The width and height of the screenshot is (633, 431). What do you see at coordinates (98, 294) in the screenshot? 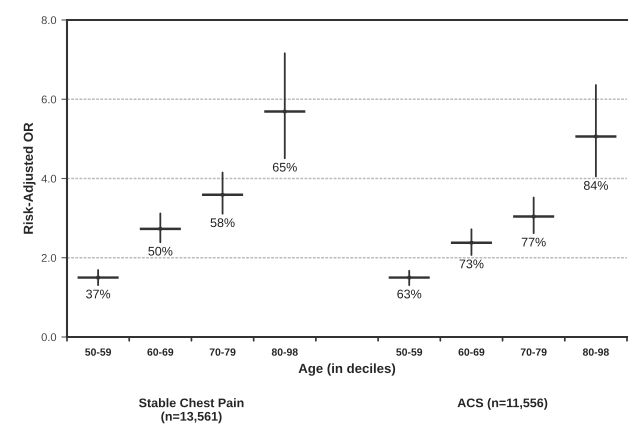
I see `annotation: 37%` at bounding box center [98, 294].